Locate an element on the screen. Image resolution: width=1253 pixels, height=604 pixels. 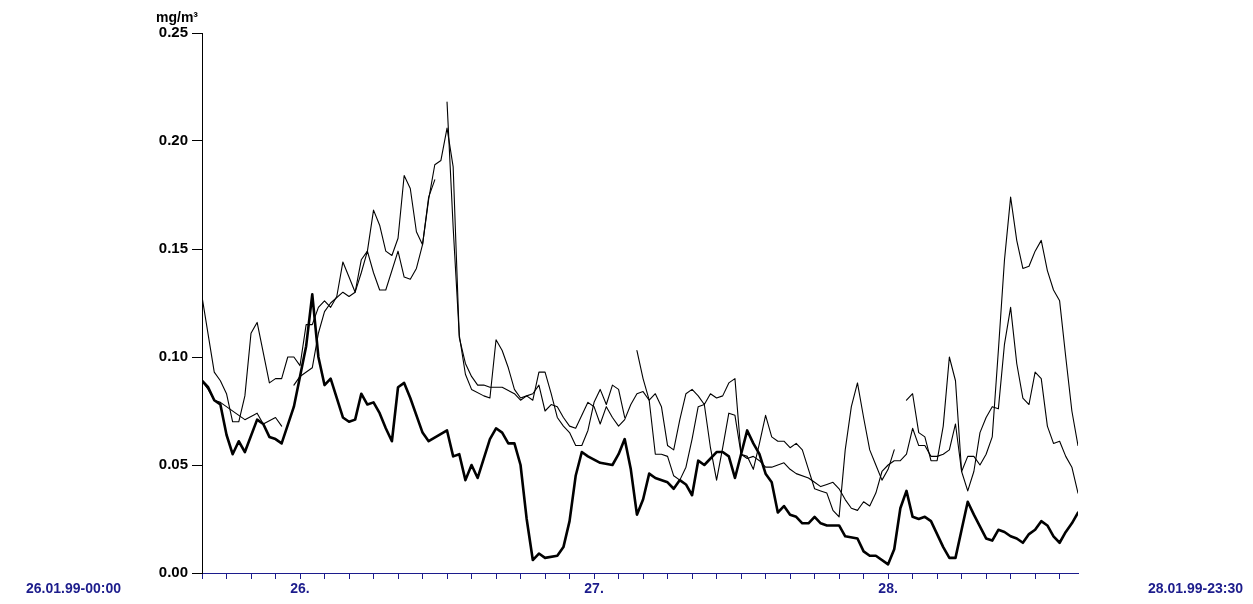
y-tick-label: 0.15 is located at coordinates (173, 248).